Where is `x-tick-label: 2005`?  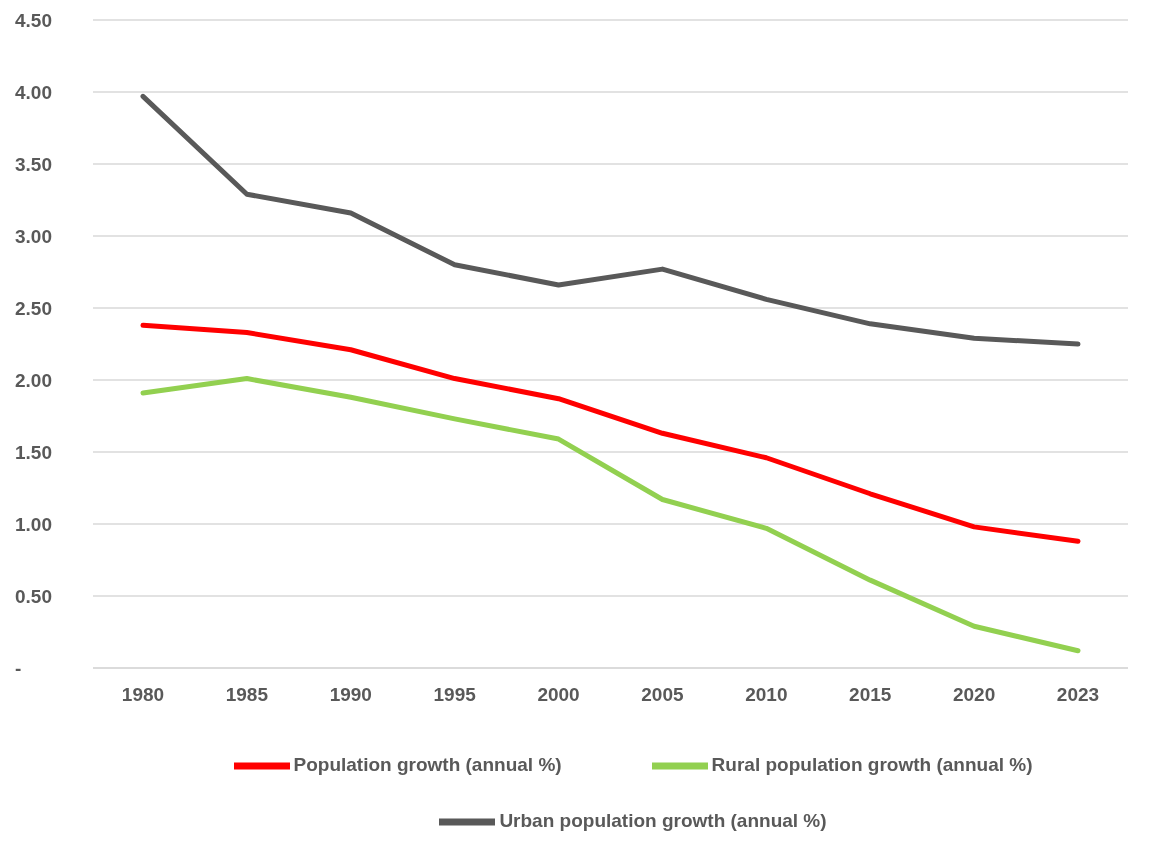 x-tick-label: 2005 is located at coordinates (662, 695).